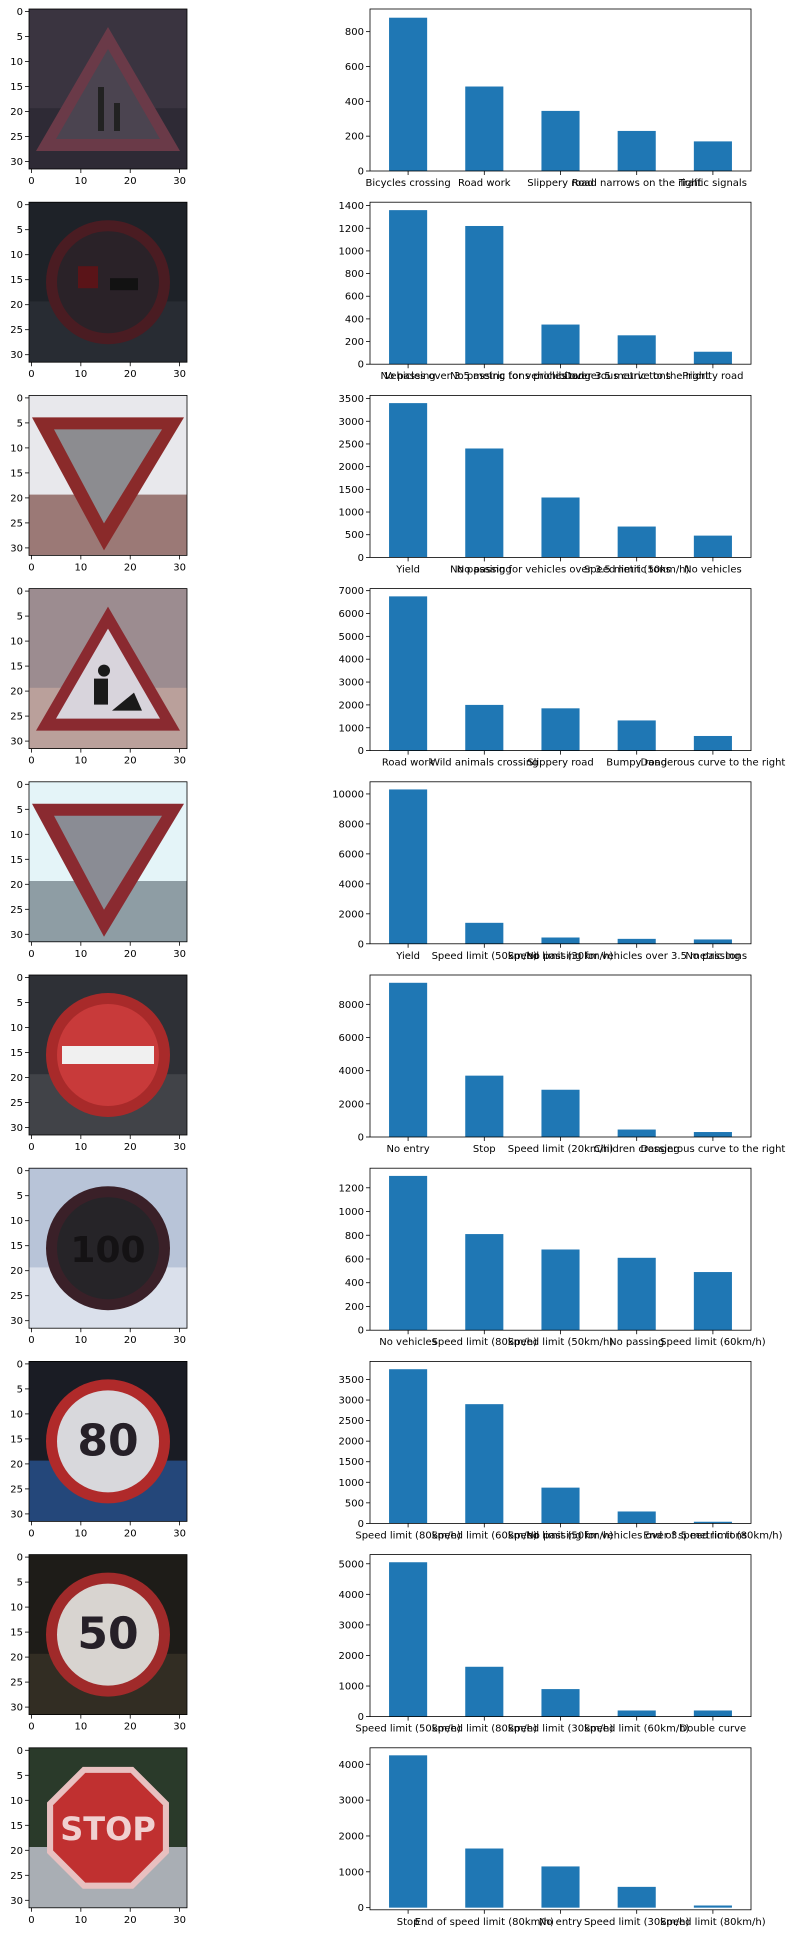 Image resolution: width=797 pixels, height=1937 pixels. I want to click on xtick-label: Yield, so click(407, 569).